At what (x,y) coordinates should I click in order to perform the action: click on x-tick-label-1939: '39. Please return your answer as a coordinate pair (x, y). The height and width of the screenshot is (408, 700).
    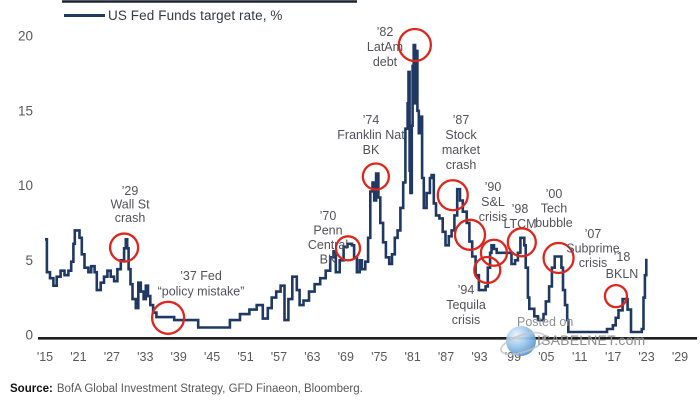
    Looking at the image, I should click on (179, 357).